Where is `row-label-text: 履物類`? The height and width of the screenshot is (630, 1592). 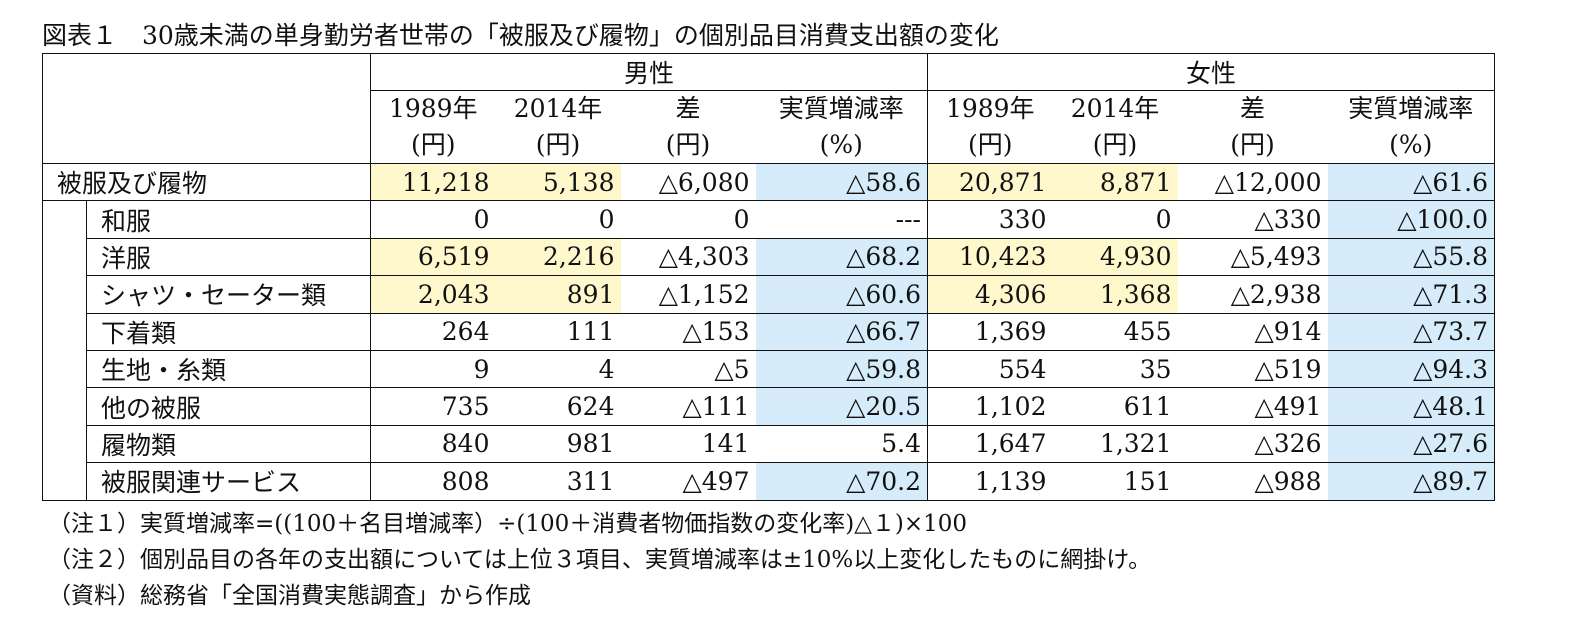
row-label-text: 履物類 is located at coordinates (139, 445).